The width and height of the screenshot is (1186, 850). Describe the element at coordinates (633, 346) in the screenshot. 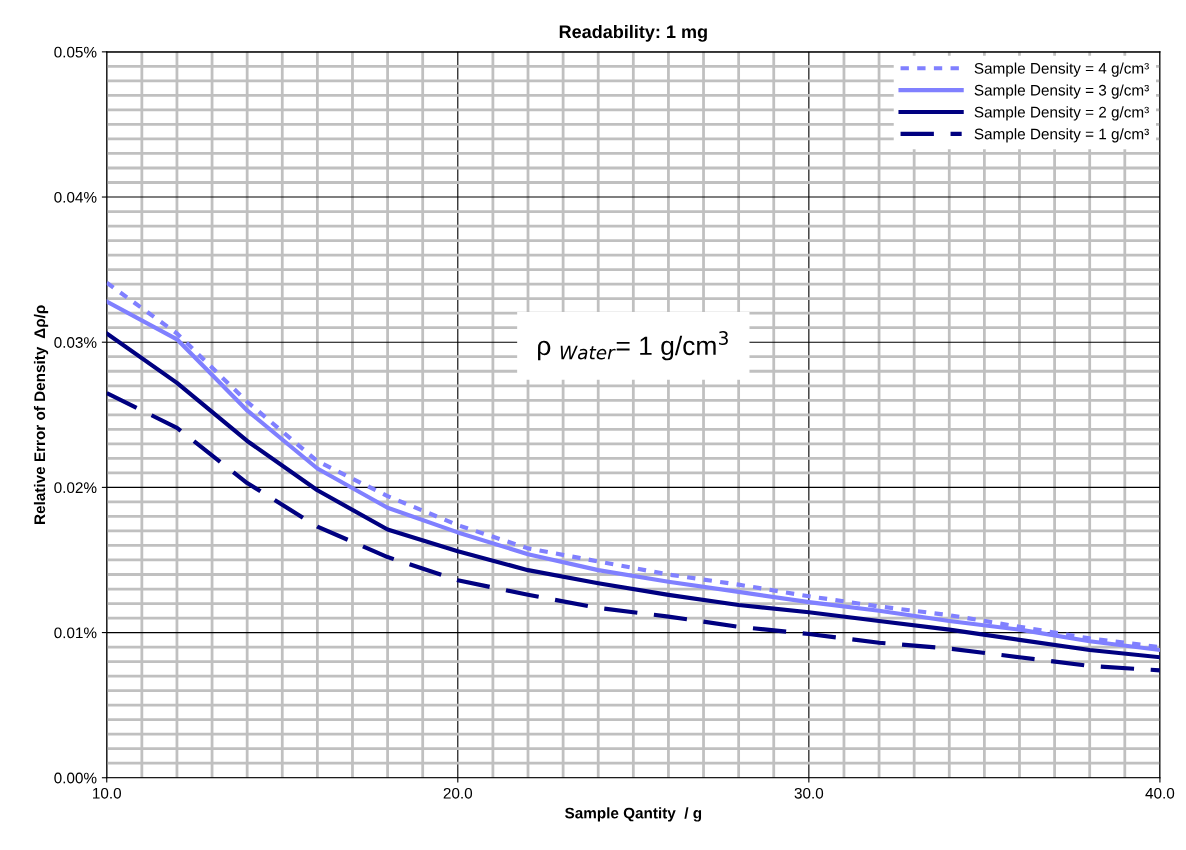

I see `annotation: ρ $_{Water}$= 1 g/cm$^{3}$` at that location.